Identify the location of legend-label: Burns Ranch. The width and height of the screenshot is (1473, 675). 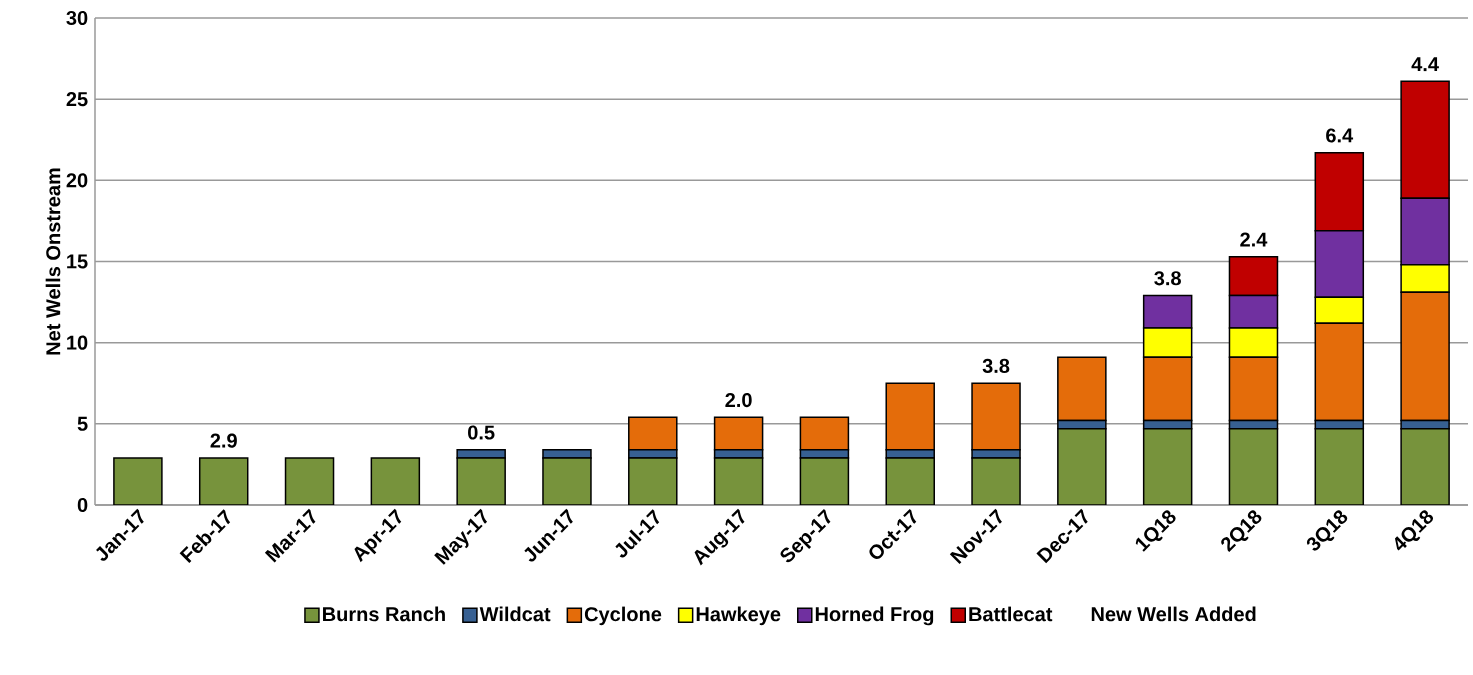
(384, 614).